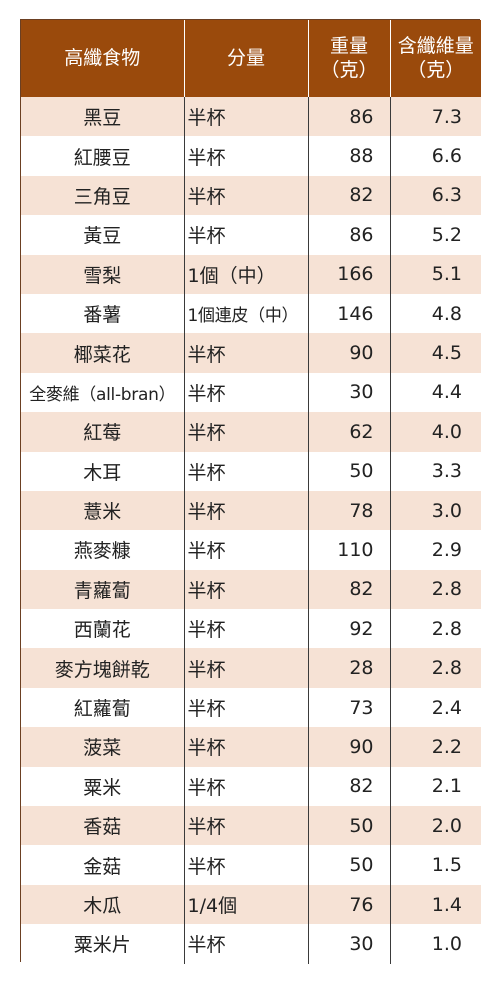 The height and width of the screenshot is (981, 500). Describe the element at coordinates (435, 392) in the screenshot. I see `fiber-cell: 4.4` at that location.